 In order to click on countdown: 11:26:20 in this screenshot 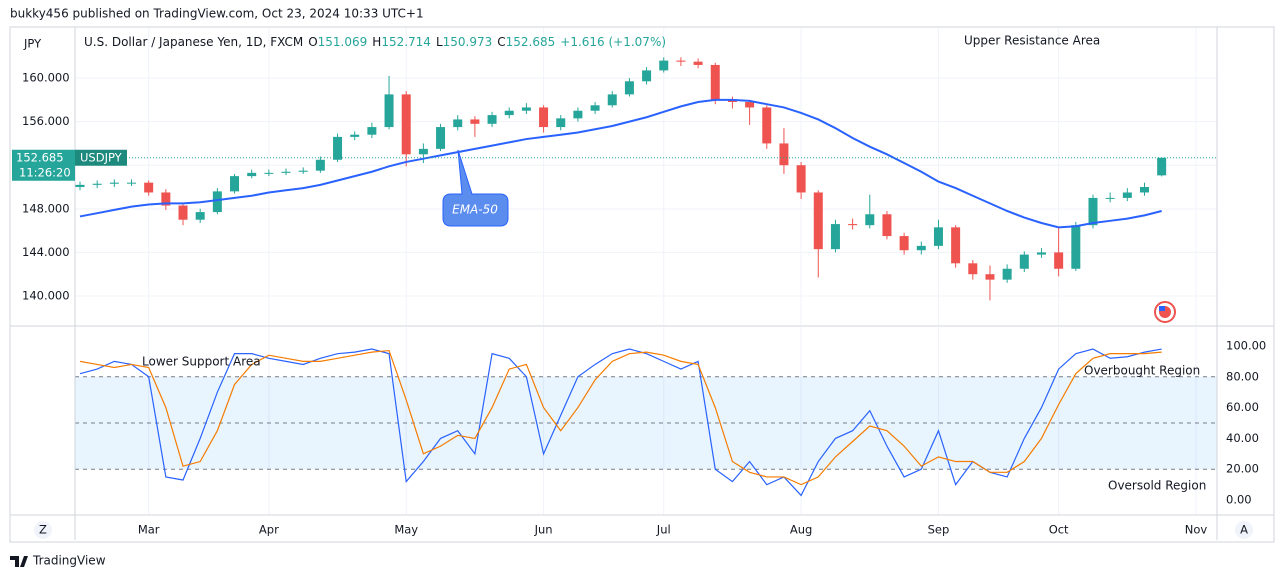, I will do `click(45, 172)`.